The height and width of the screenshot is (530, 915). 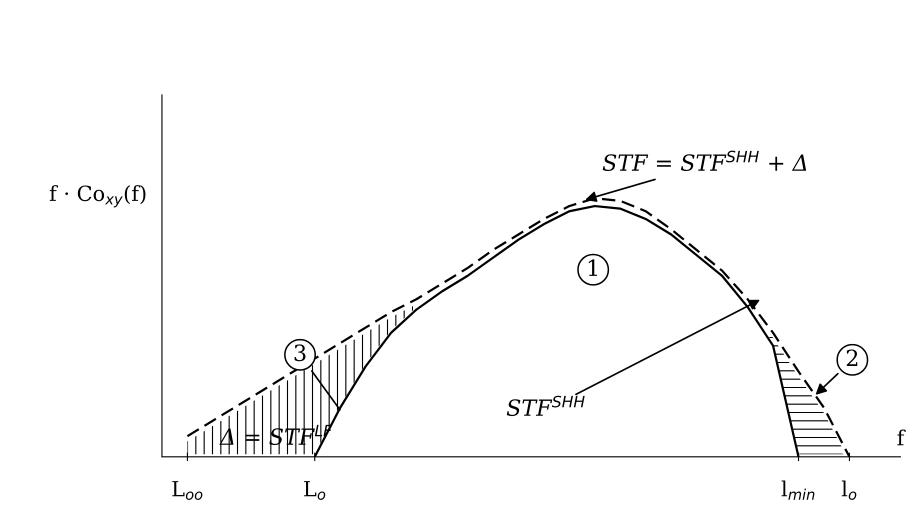 I want to click on annotation: STF$^{SHH}$, so click(x=545, y=406).